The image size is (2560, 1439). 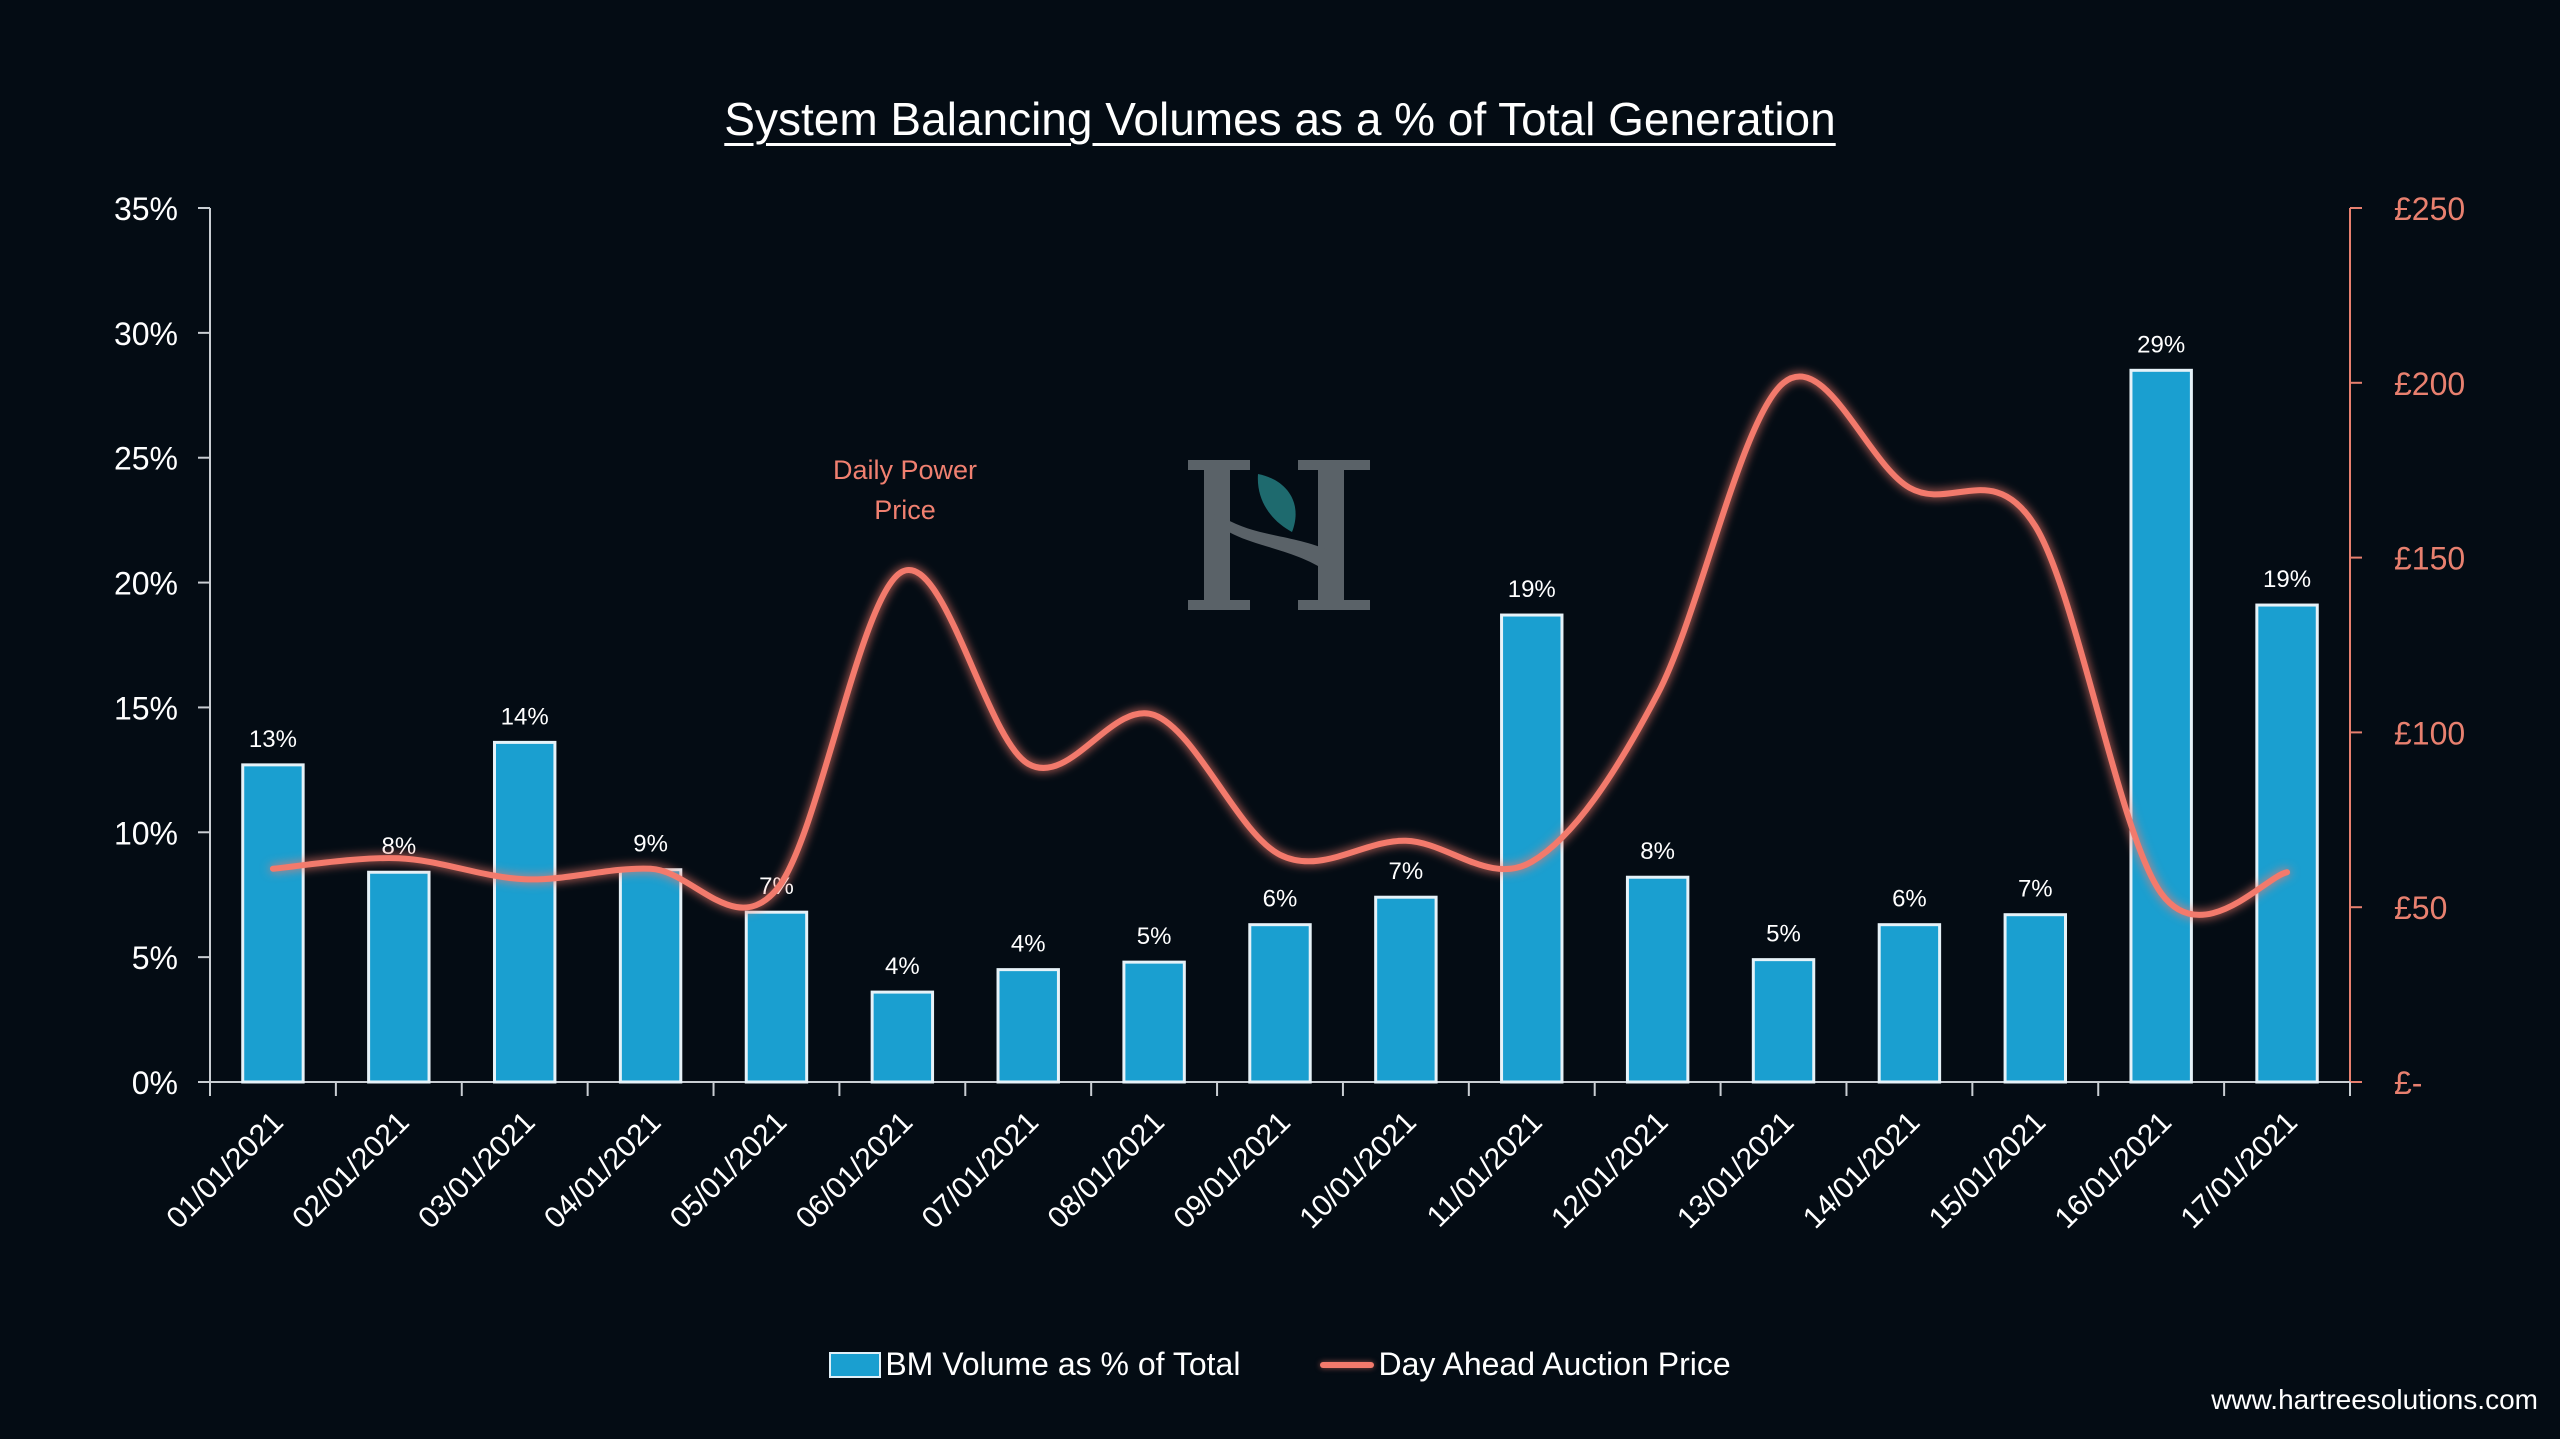 I want to click on legend-item-bm-volume: BM Volume as % of Total, so click(x=1034, y=1364).